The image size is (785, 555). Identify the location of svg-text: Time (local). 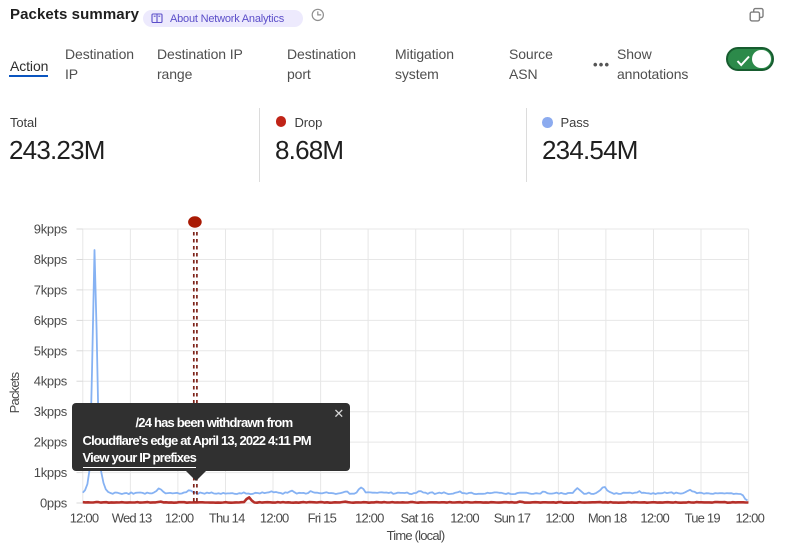
(416, 535).